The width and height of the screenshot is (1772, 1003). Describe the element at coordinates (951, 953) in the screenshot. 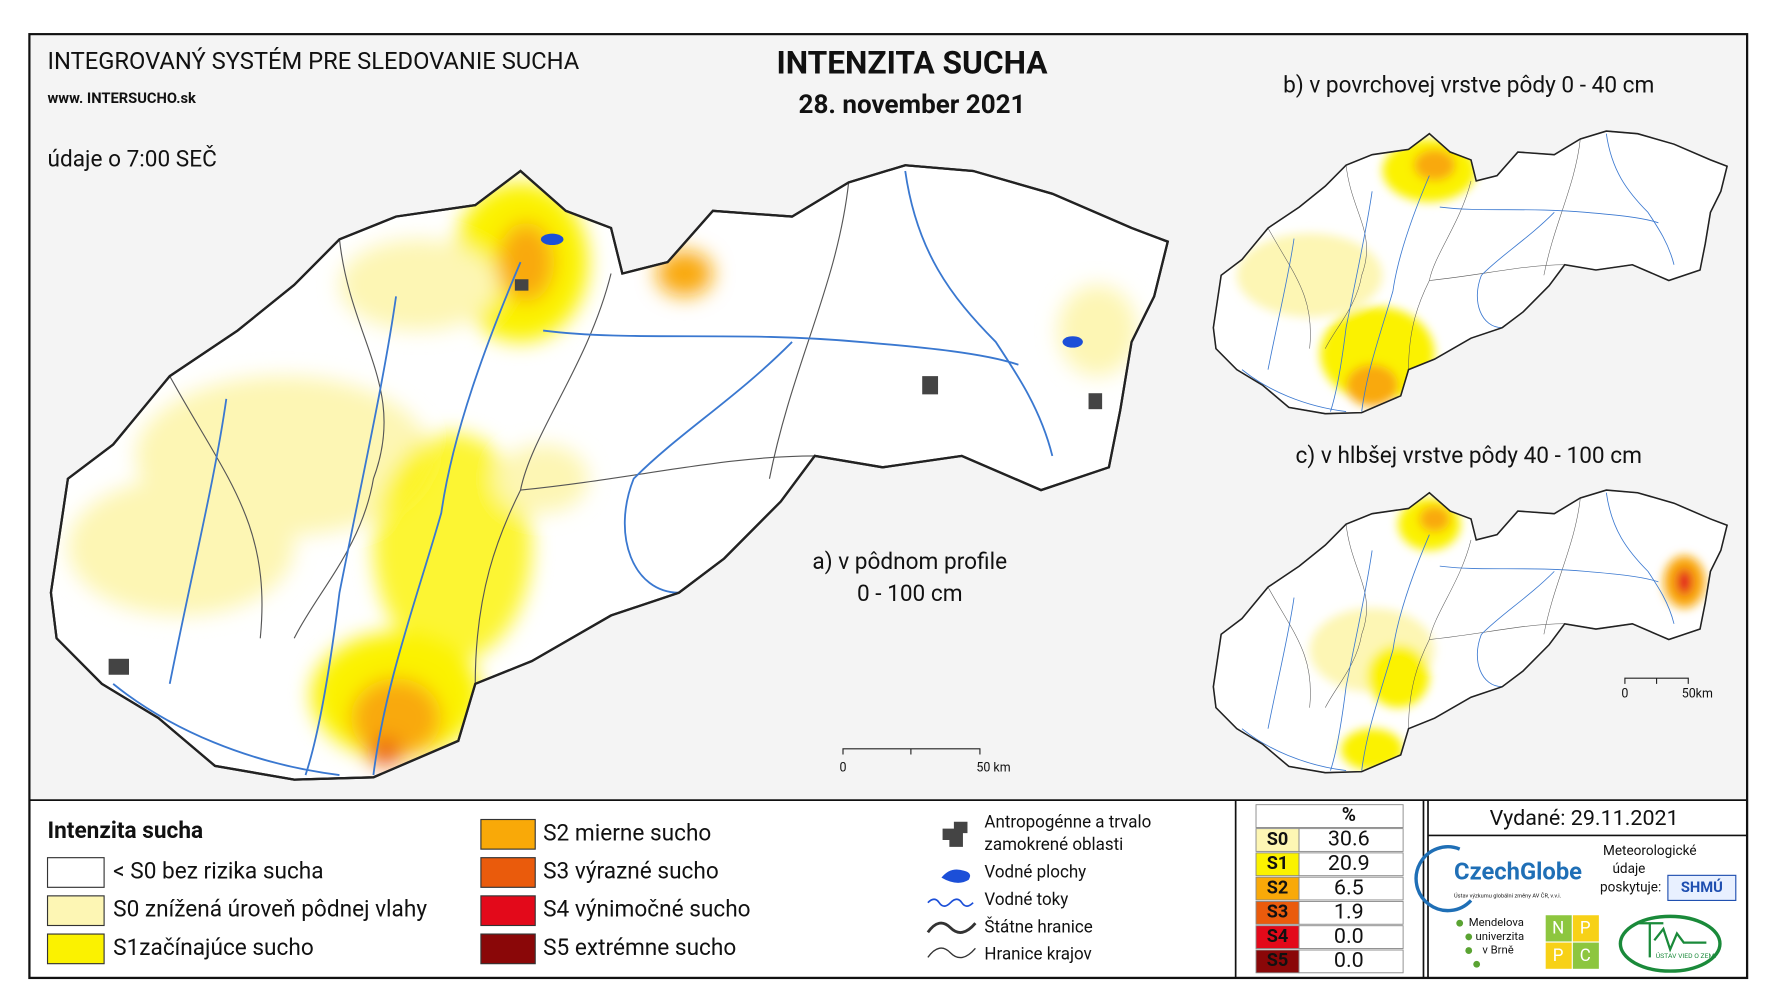

I see `symbol-region-border` at that location.